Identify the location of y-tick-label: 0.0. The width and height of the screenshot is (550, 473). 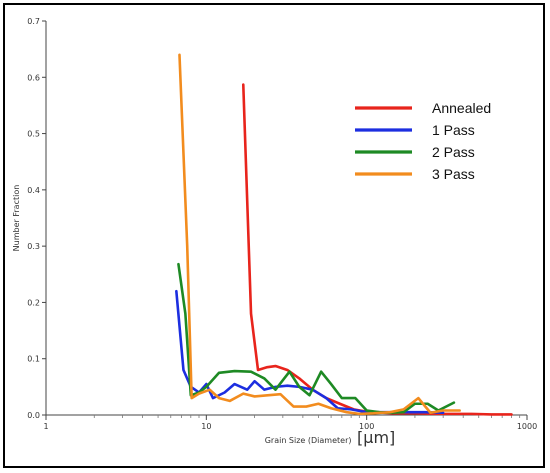
(33, 415).